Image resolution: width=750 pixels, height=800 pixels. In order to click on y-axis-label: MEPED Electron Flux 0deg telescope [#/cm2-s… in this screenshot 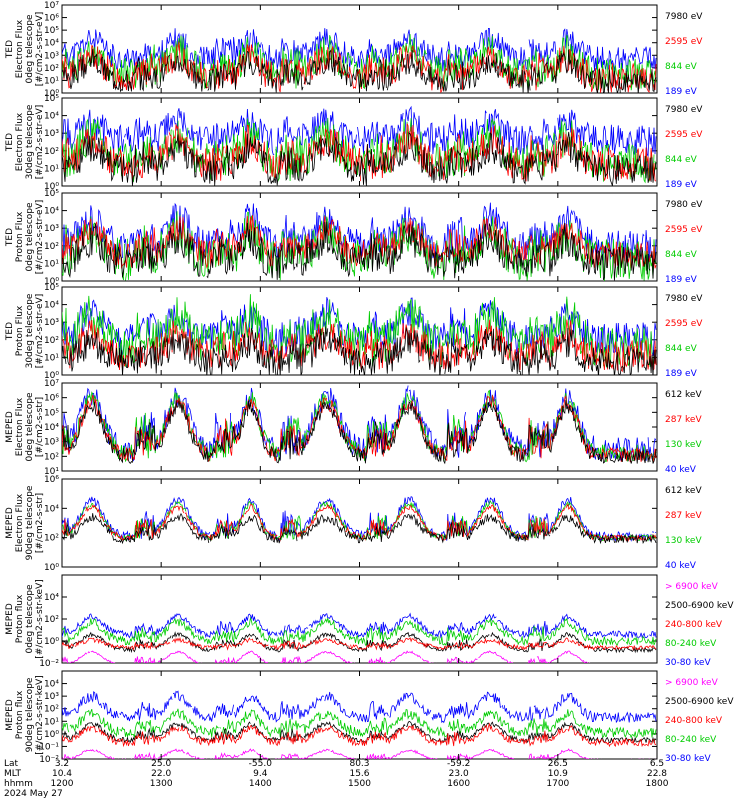, I will do `click(25, 427)`.